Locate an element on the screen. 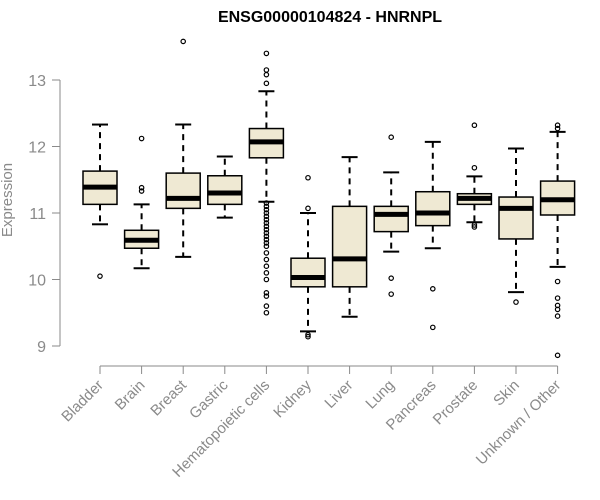 This screenshot has width=600, height=500. x-tick-label: Lung is located at coordinates (380, 395).